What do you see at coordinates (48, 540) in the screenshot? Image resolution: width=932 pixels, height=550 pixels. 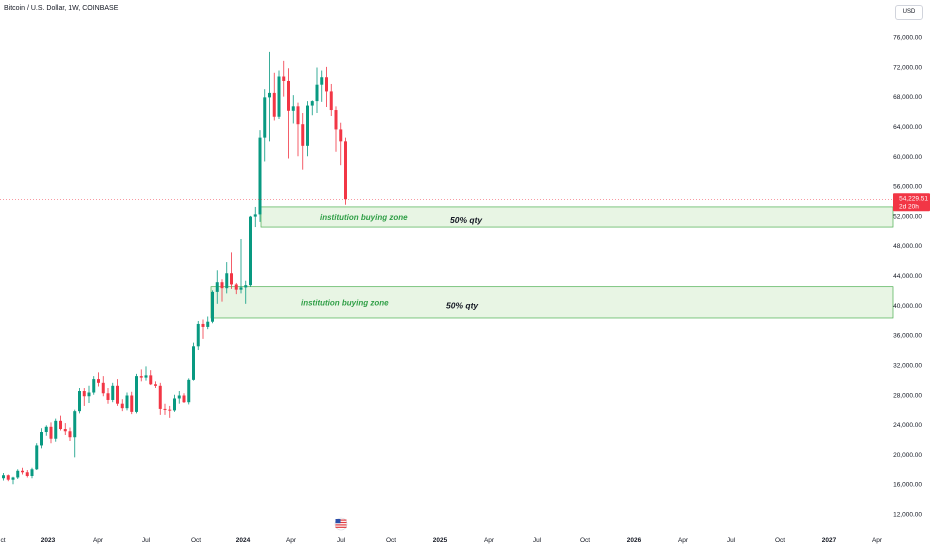 I see `time-axis-label: 2023` at bounding box center [48, 540].